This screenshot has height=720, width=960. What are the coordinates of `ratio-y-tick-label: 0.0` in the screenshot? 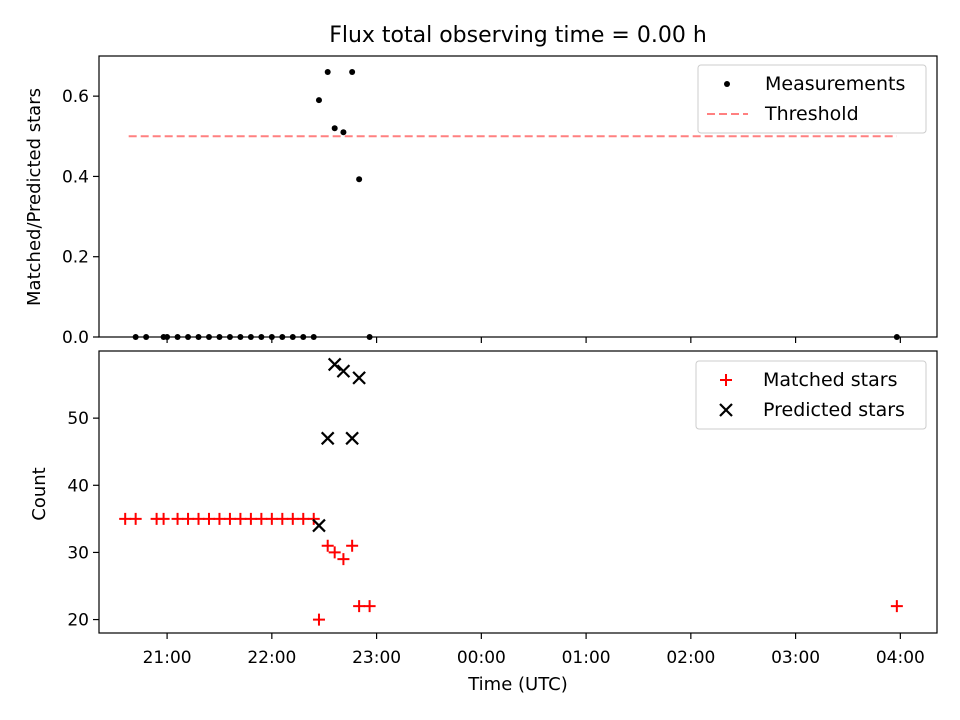 It's located at (75, 338).